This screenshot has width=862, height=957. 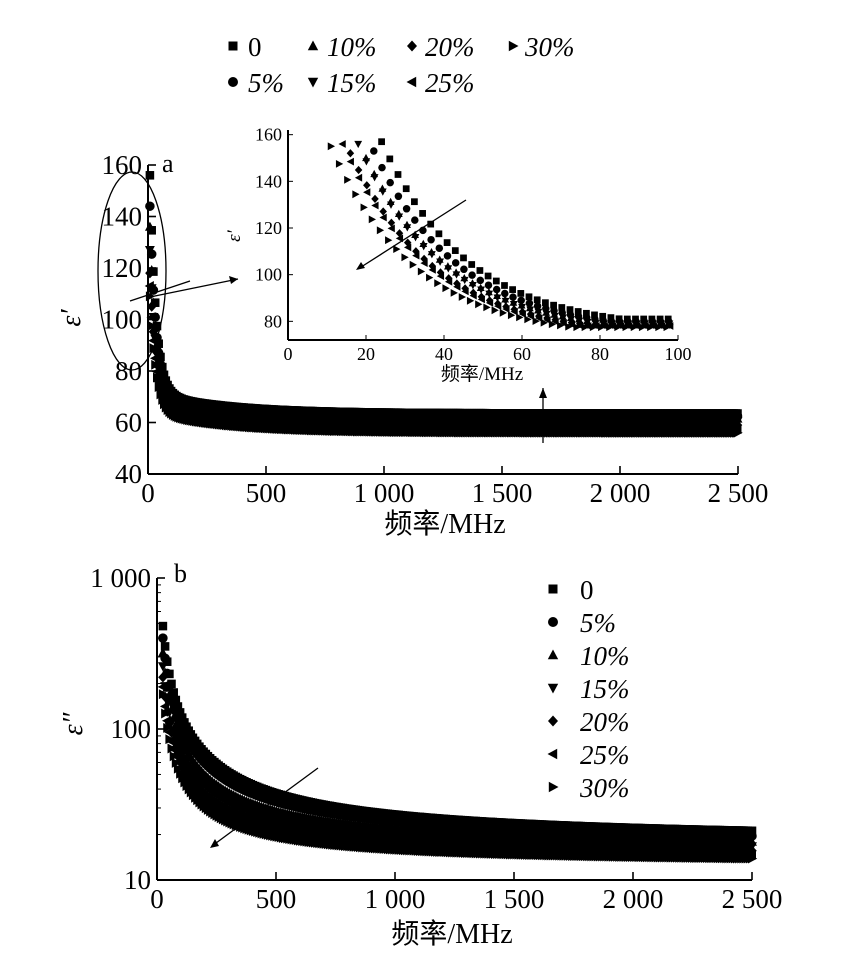 What do you see at coordinates (450, 47) in the screenshot?
I see `legend-label: 20%` at bounding box center [450, 47].